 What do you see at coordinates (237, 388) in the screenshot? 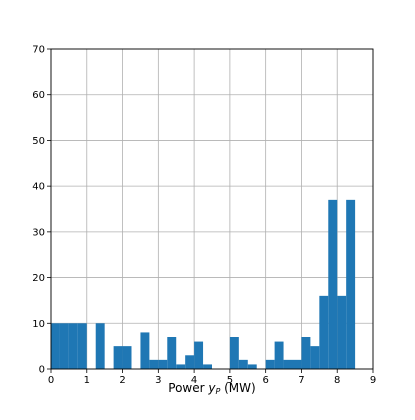
I see `x-axis-label-unit: (MW)` at bounding box center [237, 388].